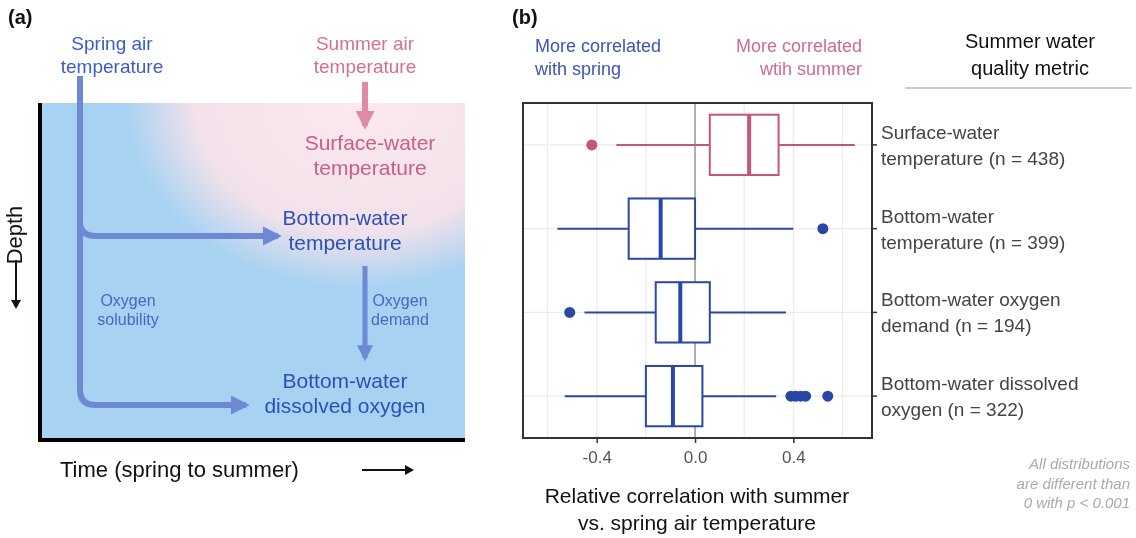 The height and width of the screenshot is (538, 1136). What do you see at coordinates (400, 310) in the screenshot?
I see `text: Oxygen demand` at bounding box center [400, 310].